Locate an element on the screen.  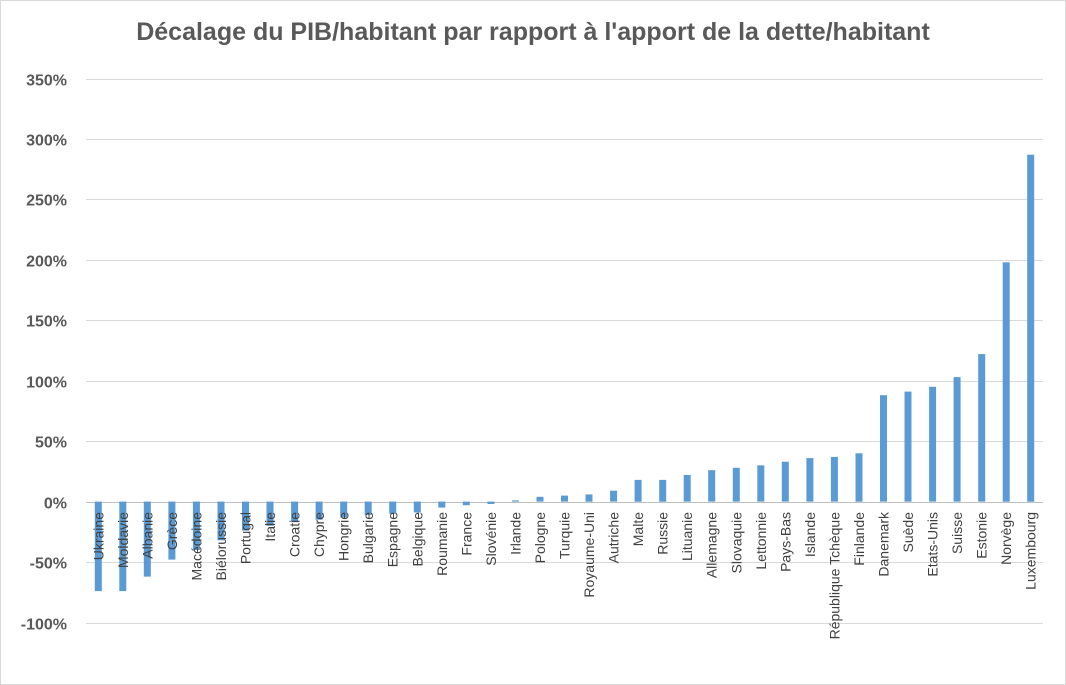
y-tick-label: -50% is located at coordinates (48, 564).